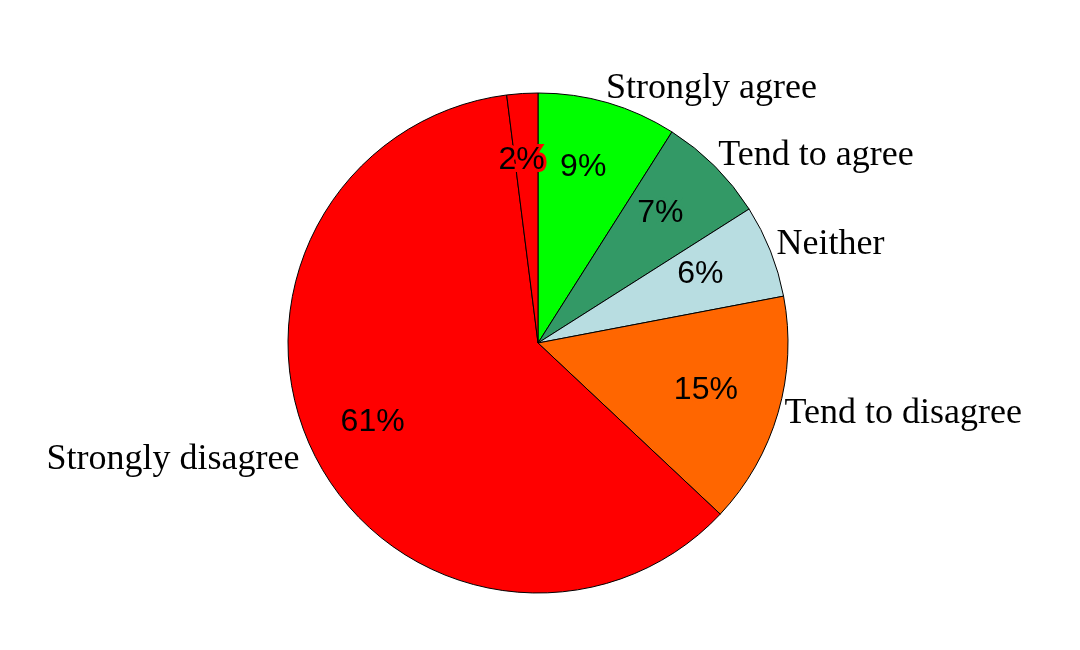 Image resolution: width=1080 pixels, height=650 pixels. What do you see at coordinates (903, 411) in the screenshot?
I see `slice-label: Tend to disagree` at bounding box center [903, 411].